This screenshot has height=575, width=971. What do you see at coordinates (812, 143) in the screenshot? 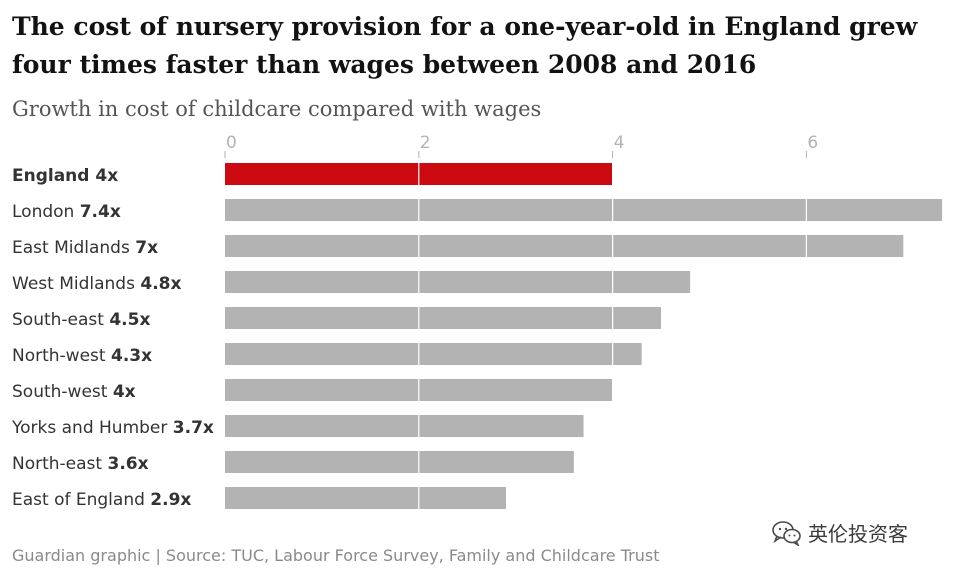
I see `x-tick-label-6: 6` at bounding box center [812, 143].